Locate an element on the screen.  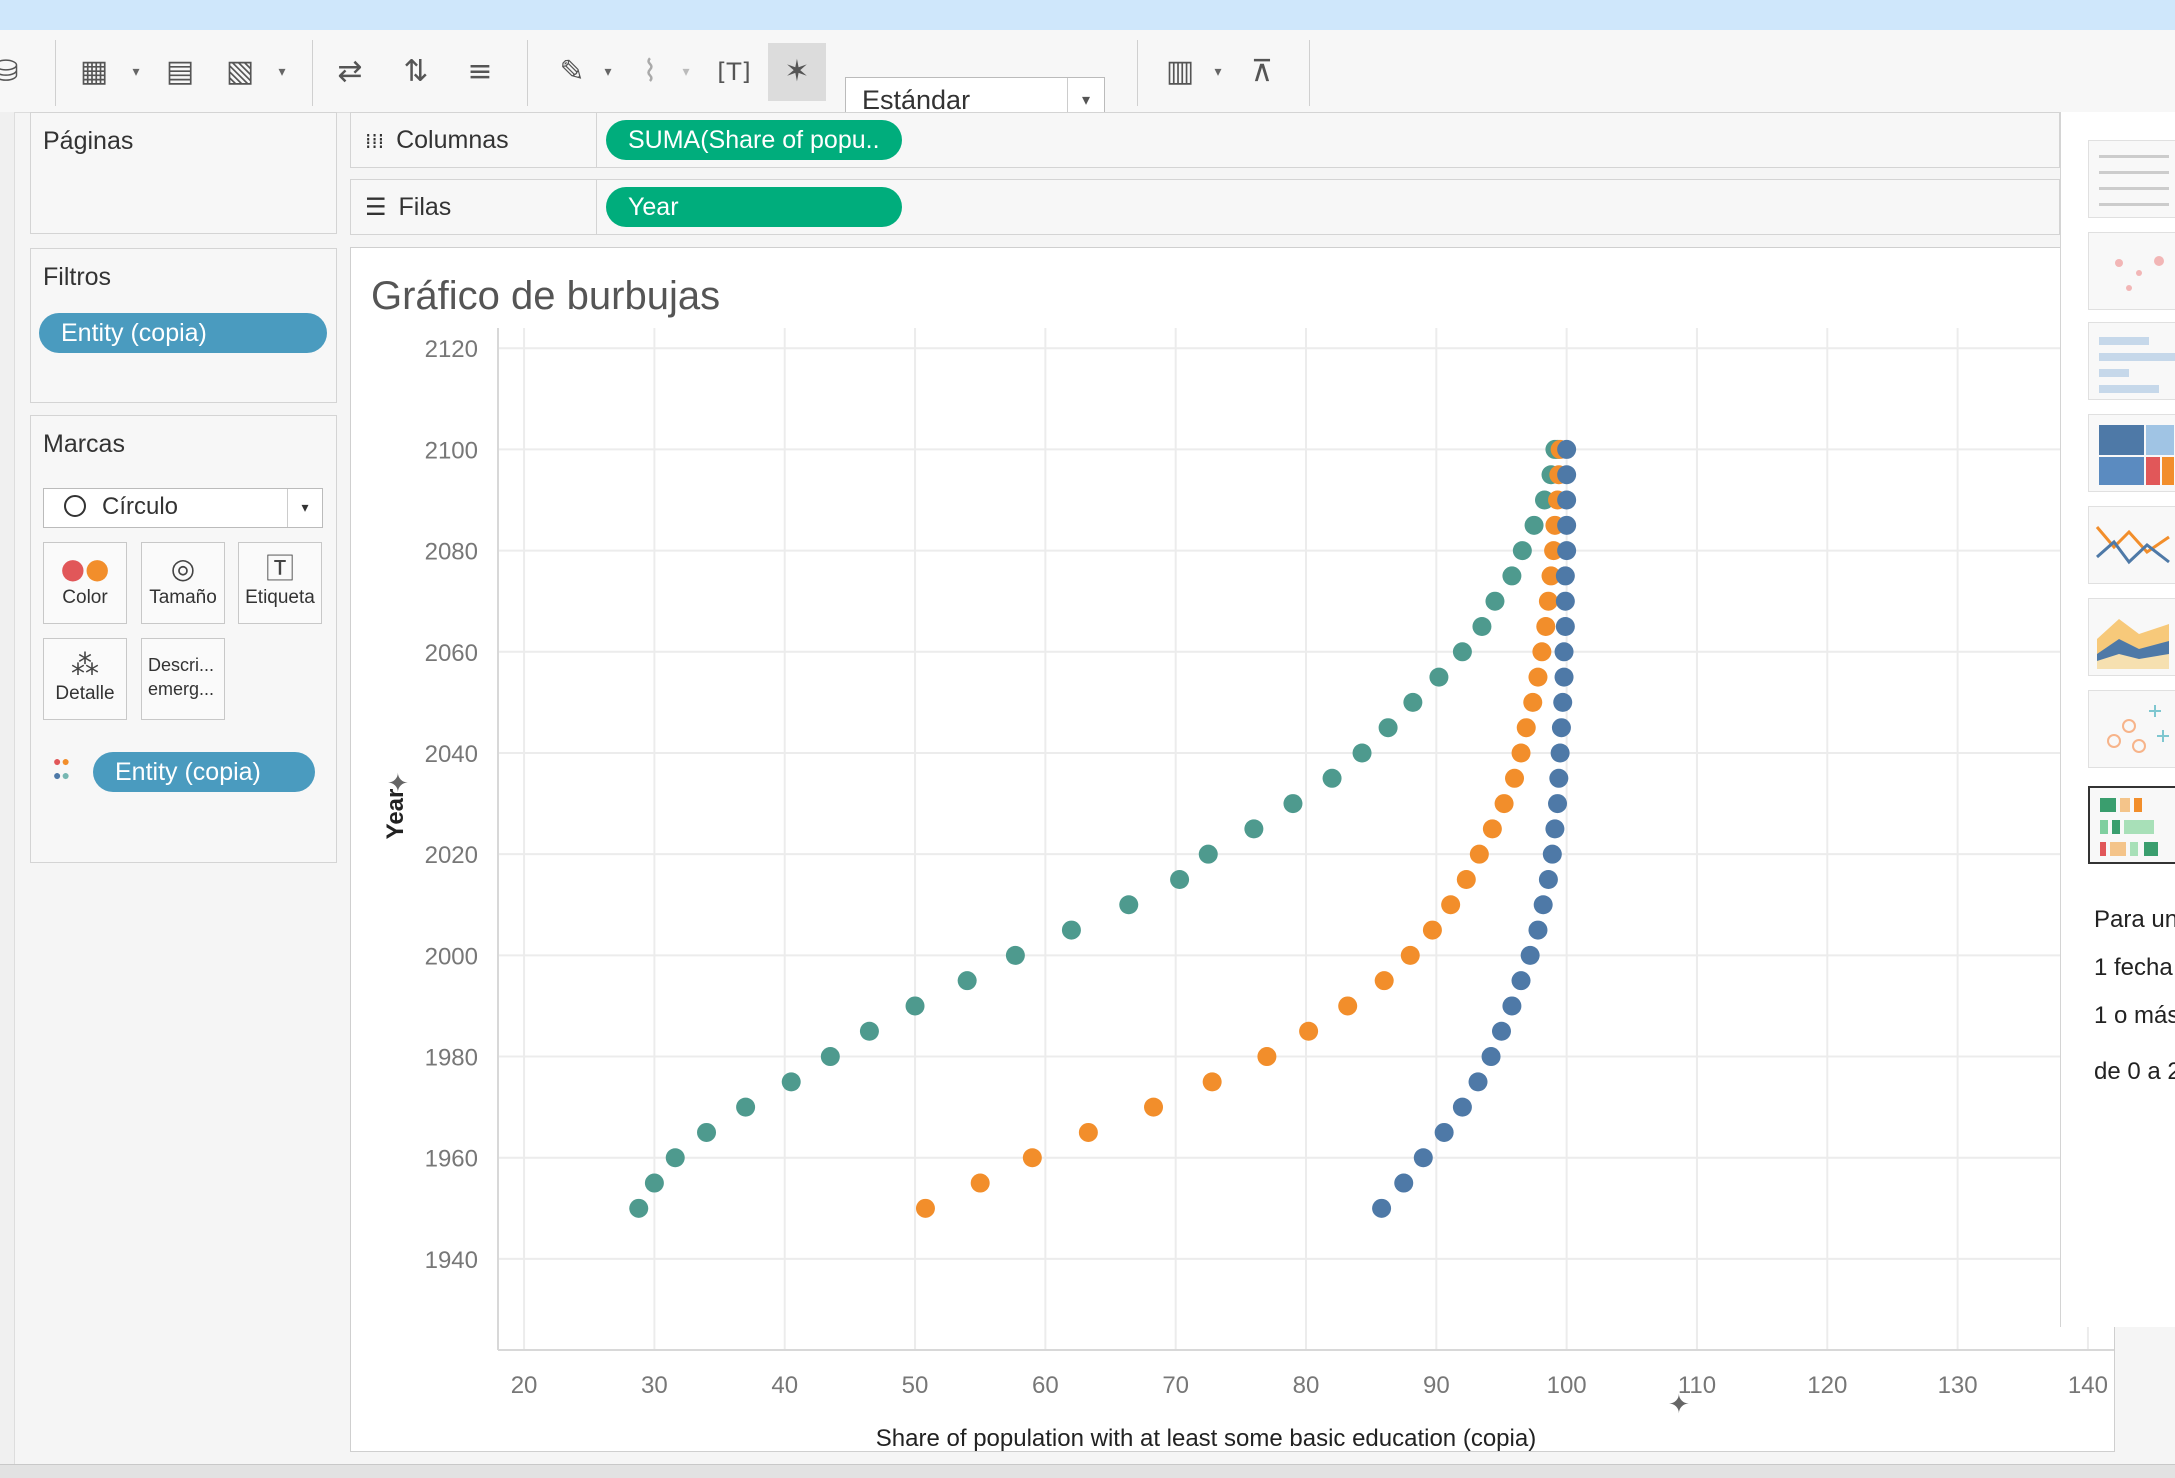
duplicate-sheet-icon: ▤ is located at coordinates (180, 71).